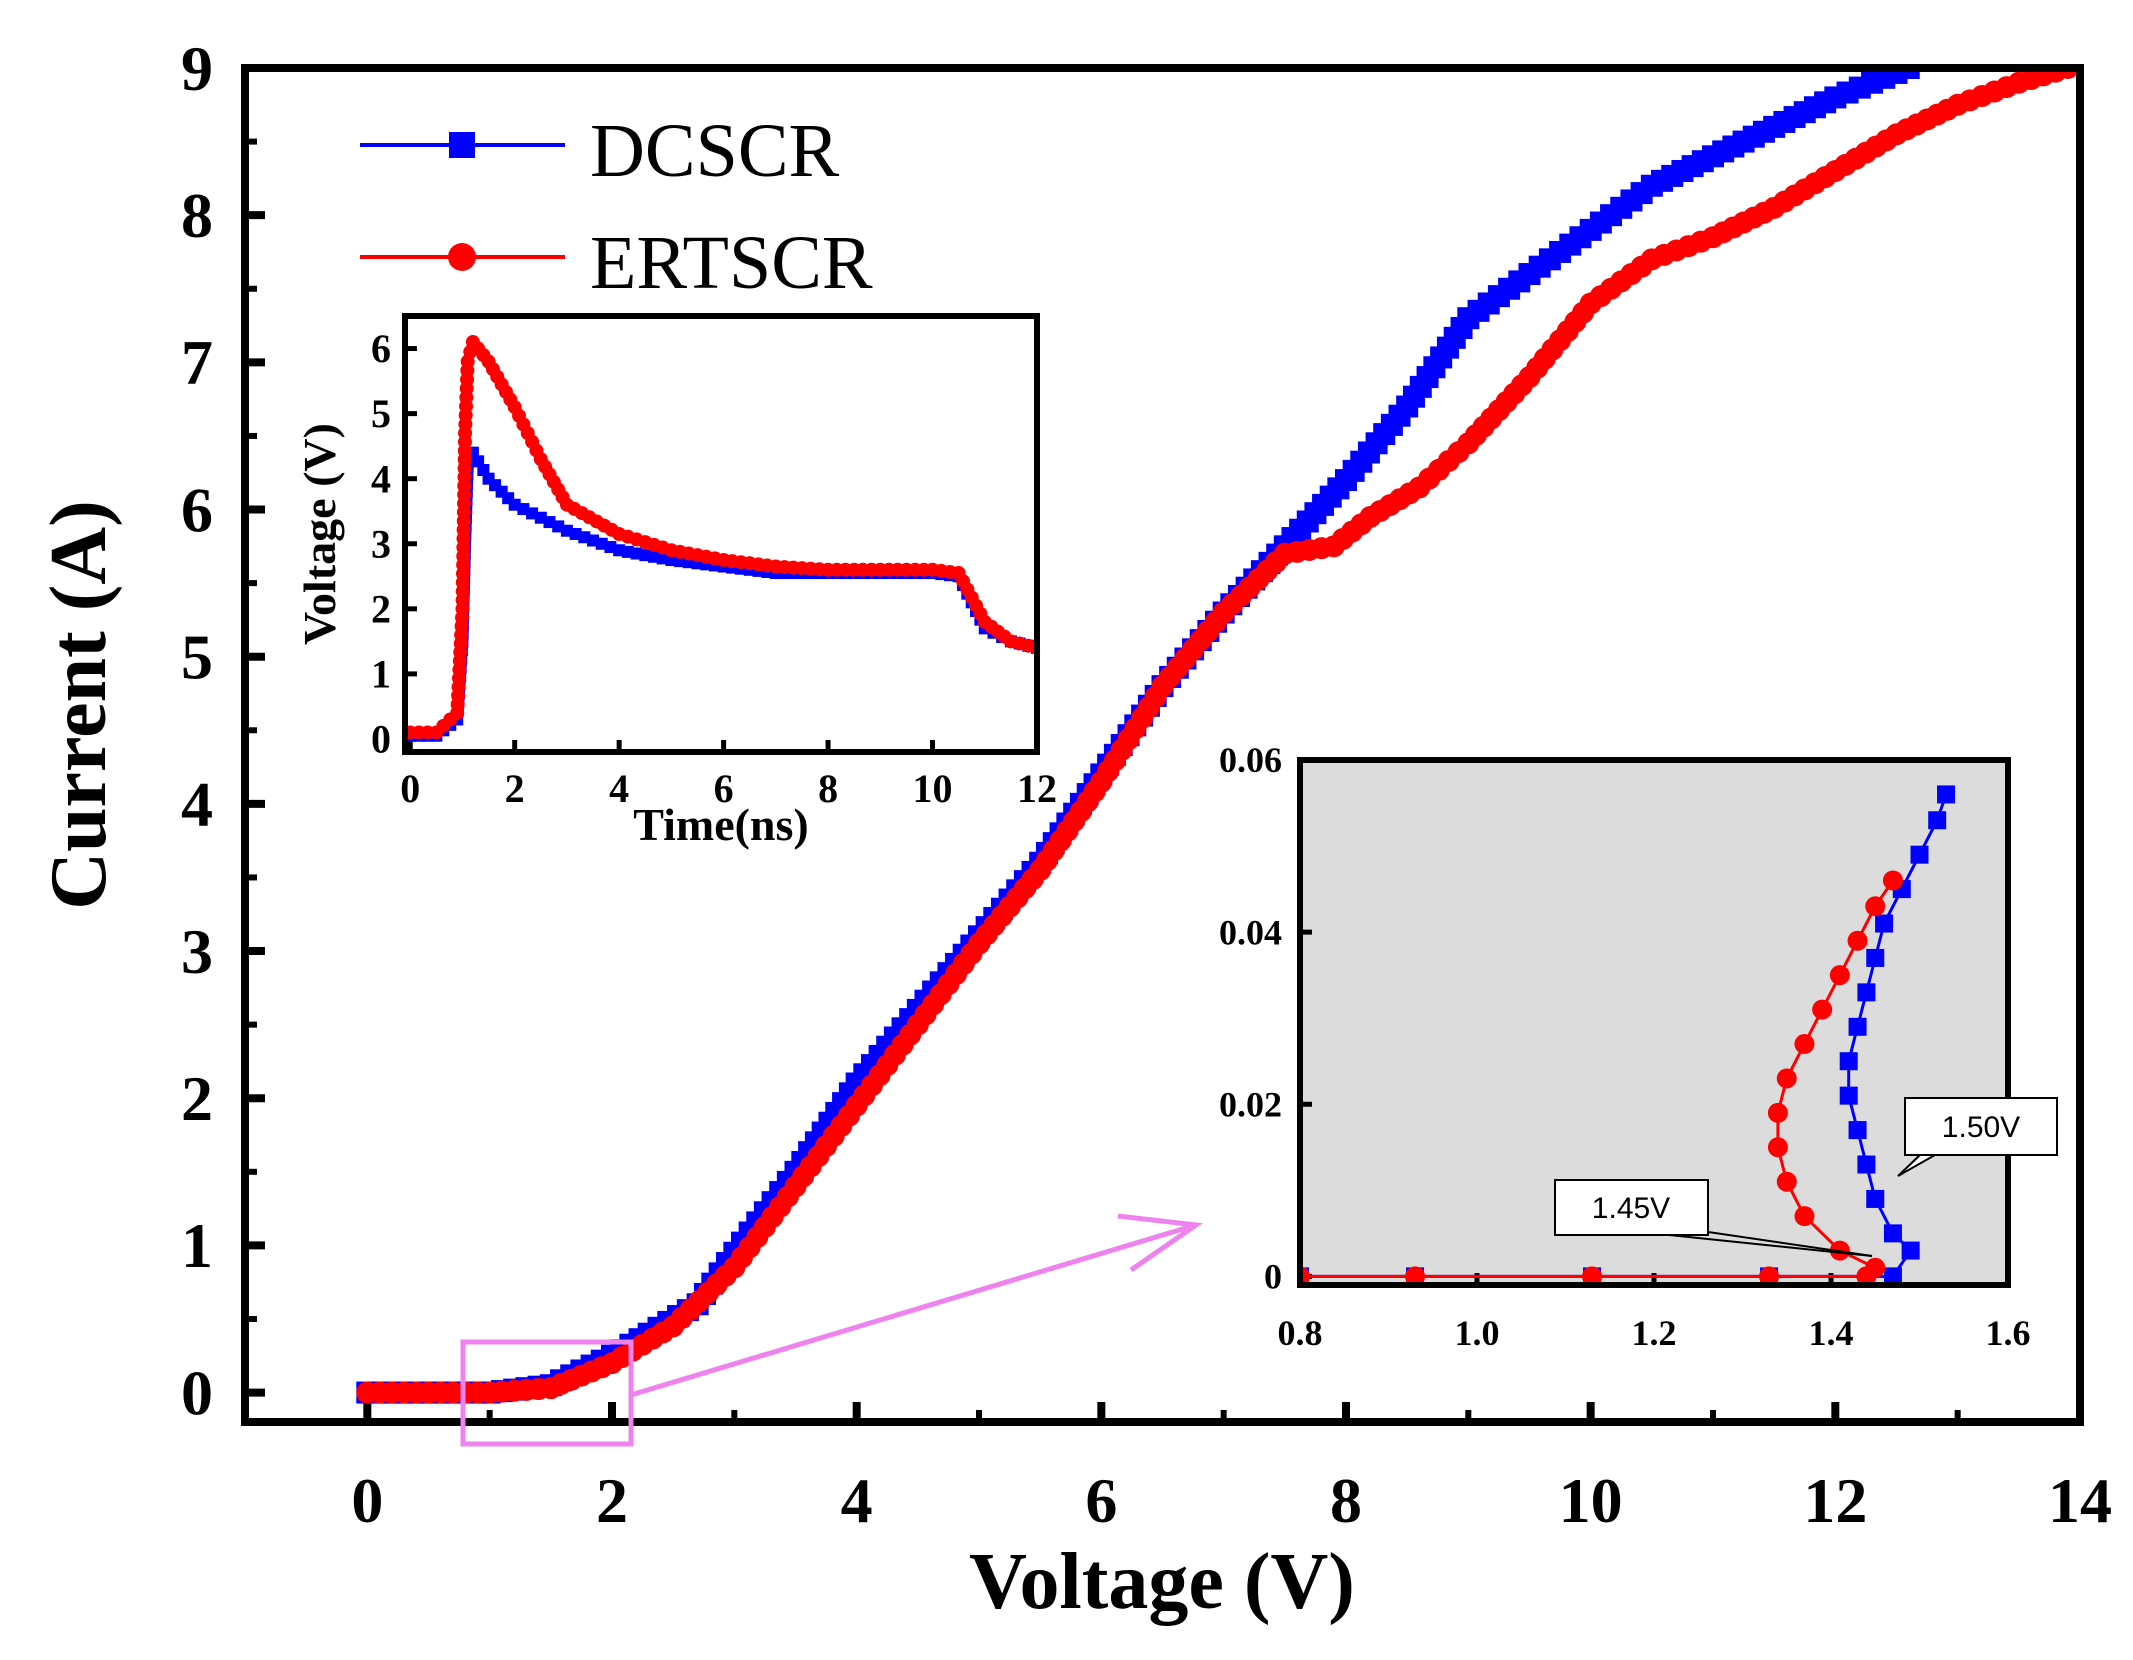 This screenshot has width=2133, height=1660. I want to click on inset-zoom-plot: 0.8 1.0 1.2 1.4 1.6 0 0.02 0.04 0.06 1.45V 1.50V, so click(1638, 1046).